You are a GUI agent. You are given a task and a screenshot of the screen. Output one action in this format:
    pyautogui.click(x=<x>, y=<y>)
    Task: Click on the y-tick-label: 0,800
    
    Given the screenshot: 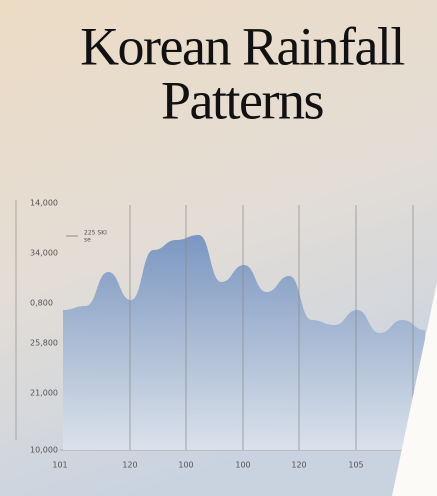 What is the action you would take?
    pyautogui.click(x=41, y=303)
    